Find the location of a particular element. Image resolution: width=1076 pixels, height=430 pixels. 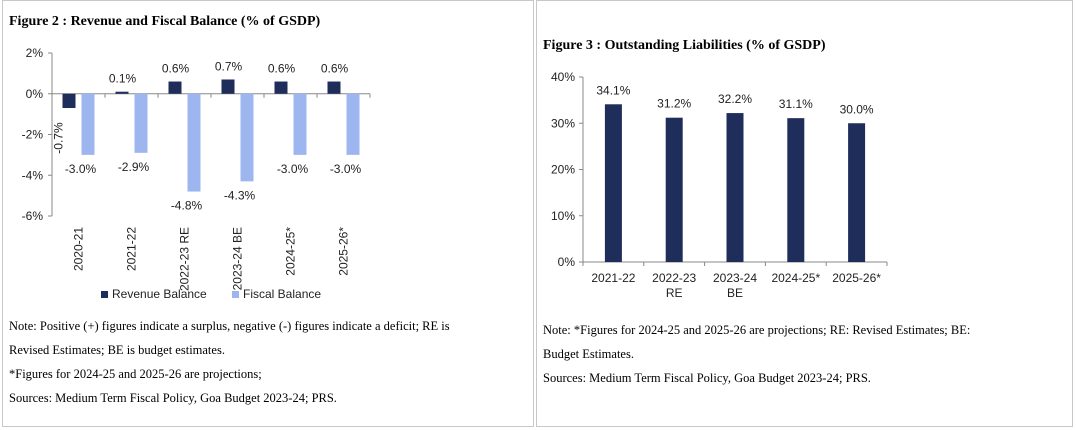

outstanding-liabilities-data-label: 32.2% is located at coordinates (735, 99).